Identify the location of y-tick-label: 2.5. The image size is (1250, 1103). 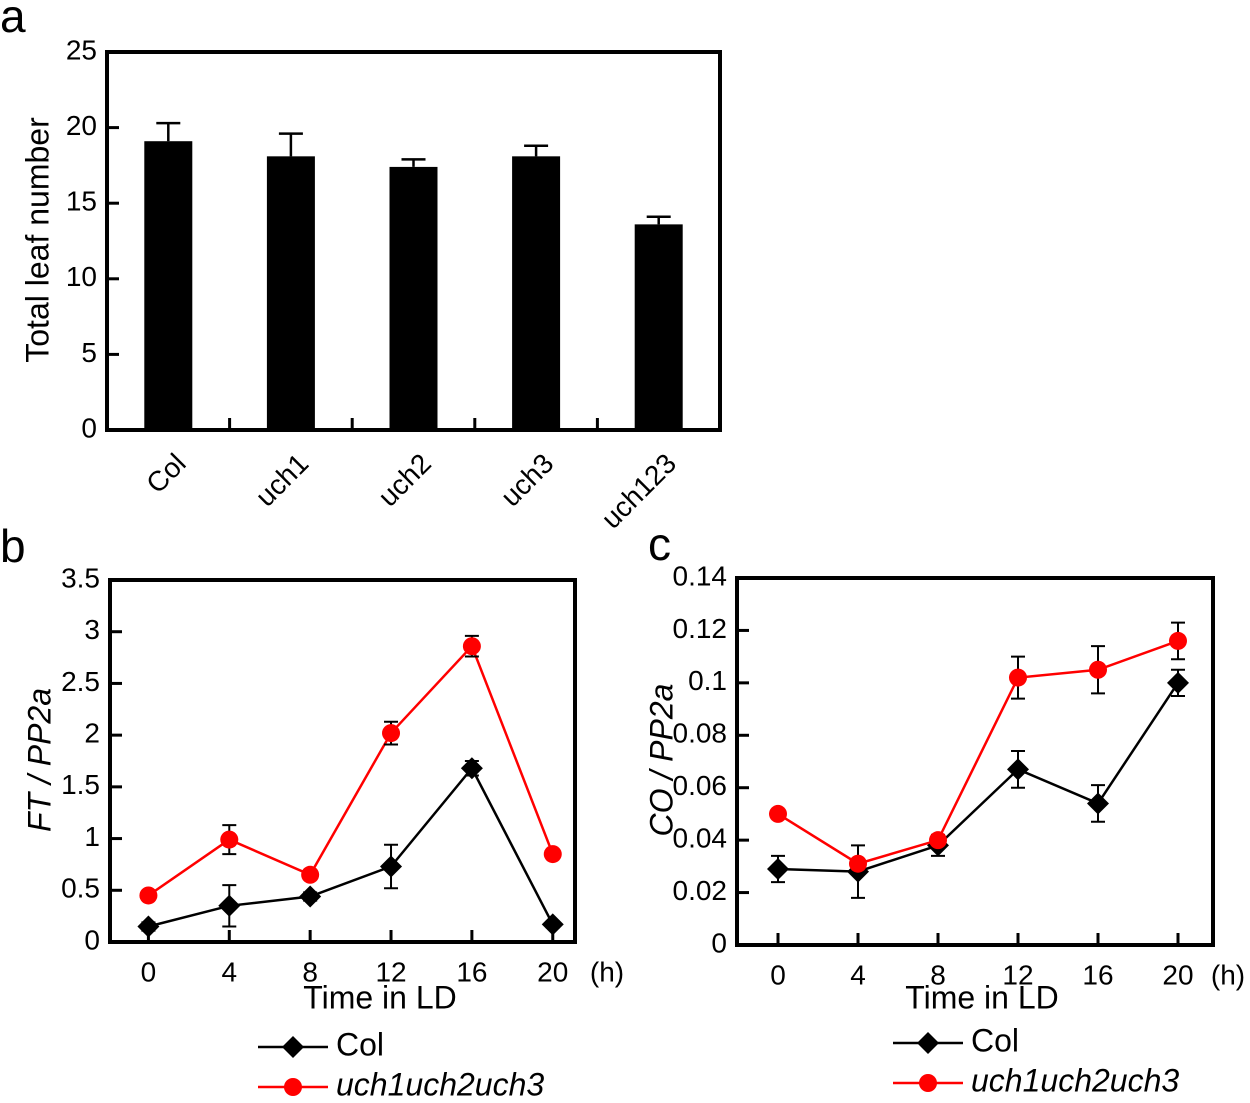
(80, 681).